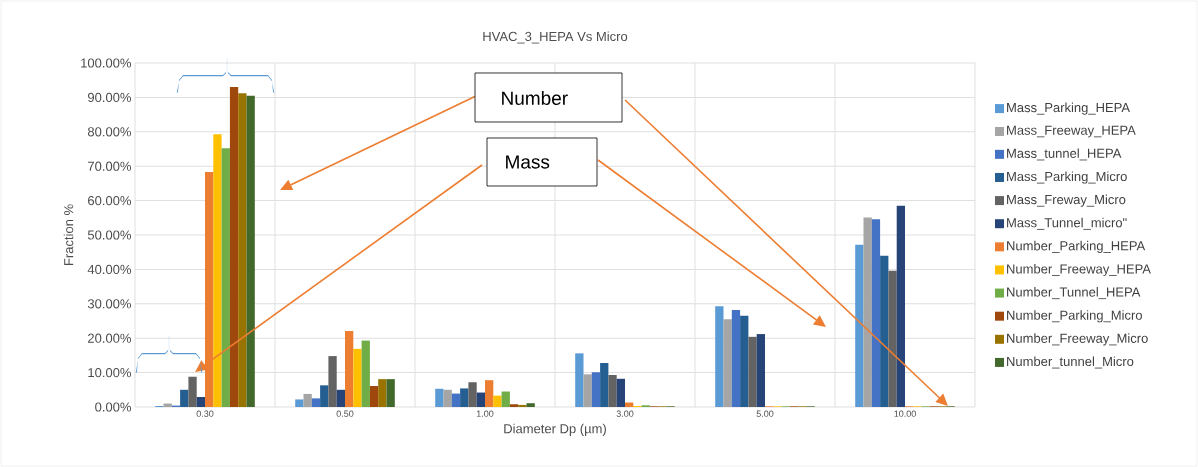 The width and height of the screenshot is (1198, 467). What do you see at coordinates (205, 413) in the screenshot?
I see `x-tick-label: 0.30` at bounding box center [205, 413].